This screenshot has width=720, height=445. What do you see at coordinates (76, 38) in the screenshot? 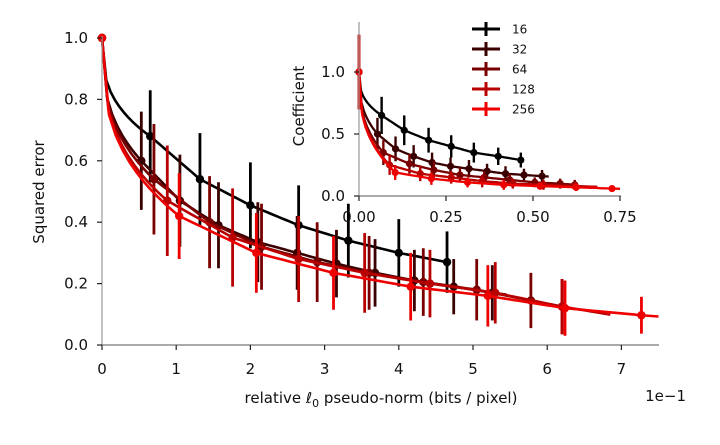
I see `main-y-tick-label: 1.0` at bounding box center [76, 38].